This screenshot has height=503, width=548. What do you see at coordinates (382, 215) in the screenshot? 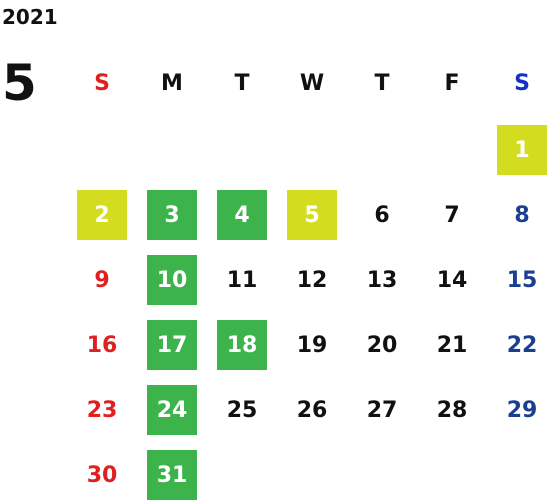
I see `day-cell: 6` at bounding box center [382, 215].